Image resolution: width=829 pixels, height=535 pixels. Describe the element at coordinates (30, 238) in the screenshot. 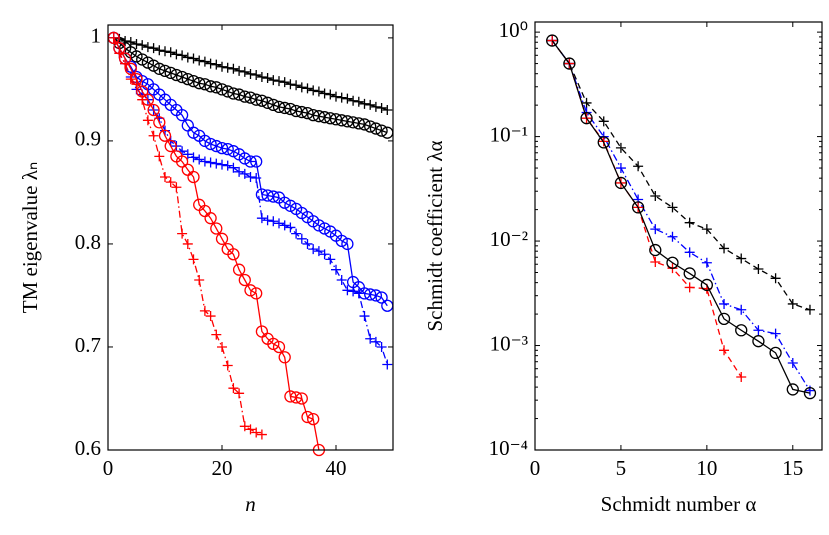

I see `y-axis-label: TM eigenvalue λₙ` at that location.